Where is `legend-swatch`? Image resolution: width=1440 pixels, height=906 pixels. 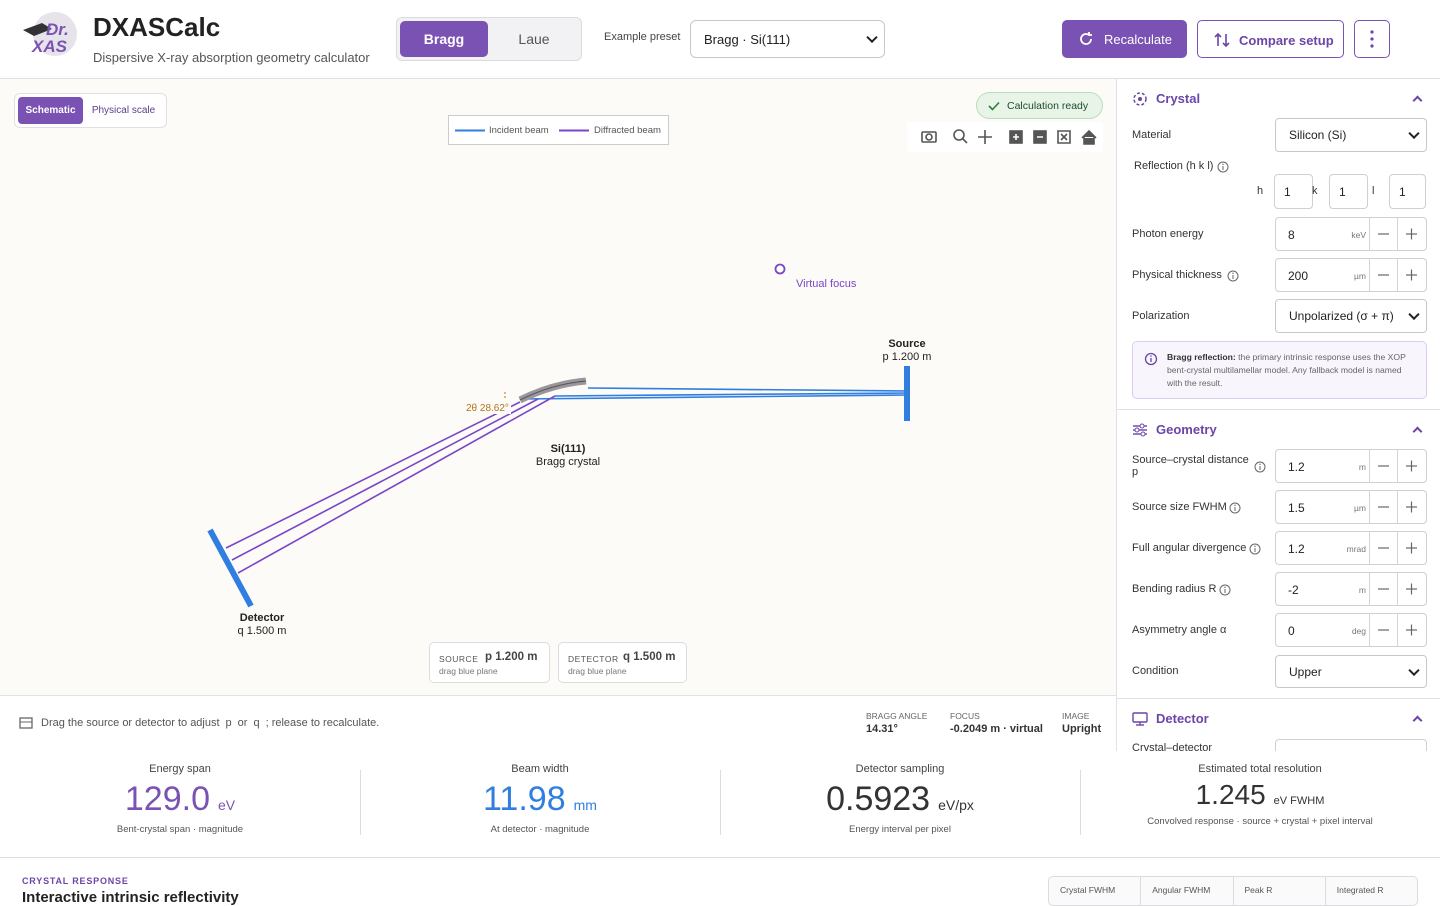 legend-swatch is located at coordinates (574, 130).